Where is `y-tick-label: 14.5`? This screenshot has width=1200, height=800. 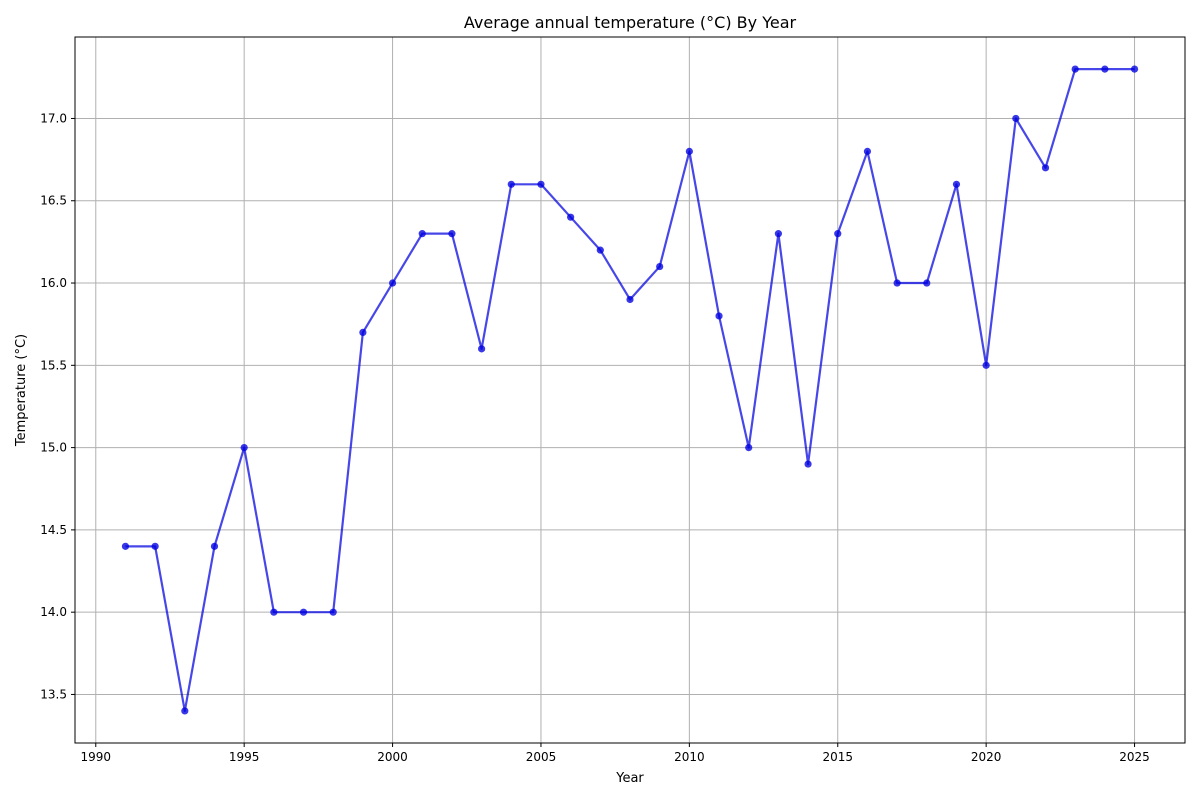 y-tick-label: 14.5 is located at coordinates (53, 530).